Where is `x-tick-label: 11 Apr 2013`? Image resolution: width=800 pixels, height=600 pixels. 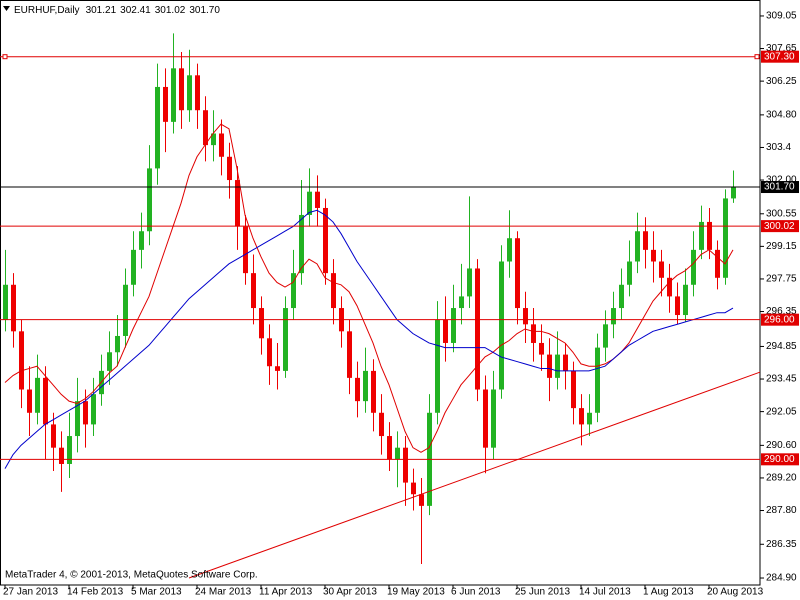 x-tick-label: 11 Apr 2013 is located at coordinates (286, 592).